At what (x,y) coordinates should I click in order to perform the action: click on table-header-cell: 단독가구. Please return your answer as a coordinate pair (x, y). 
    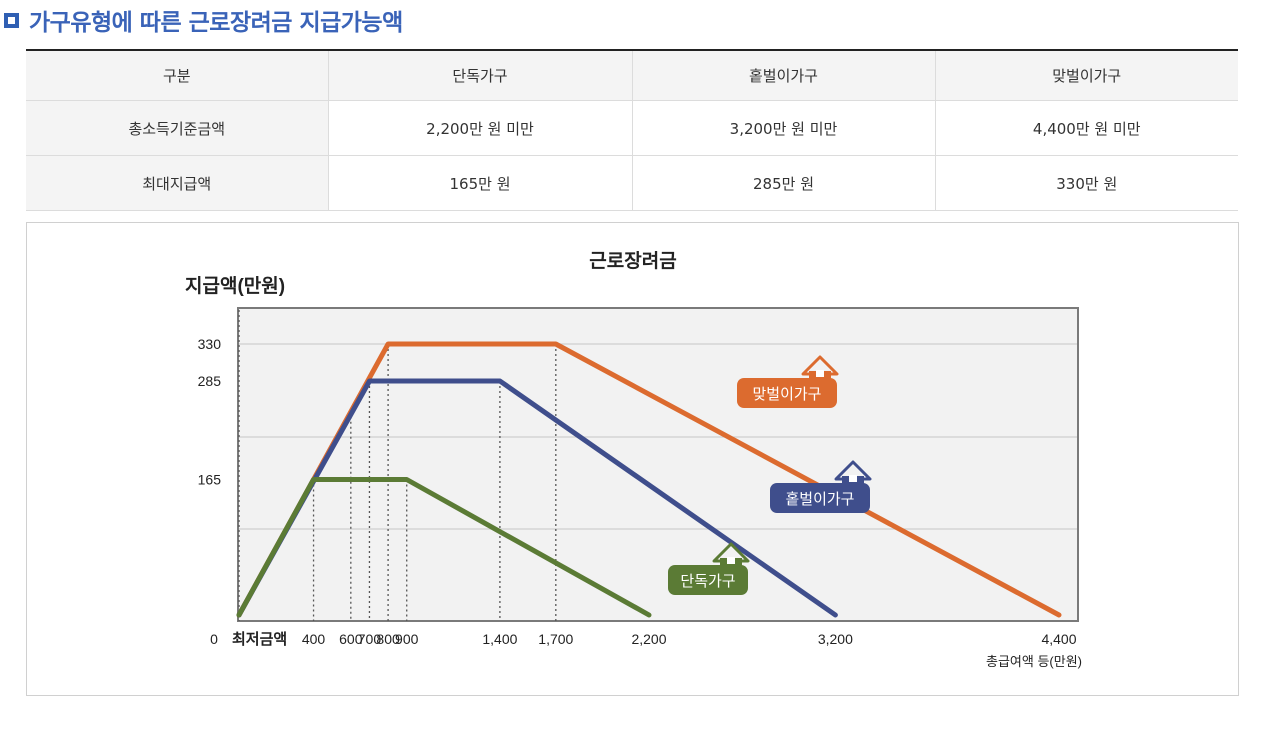
    Looking at the image, I should click on (479, 75).